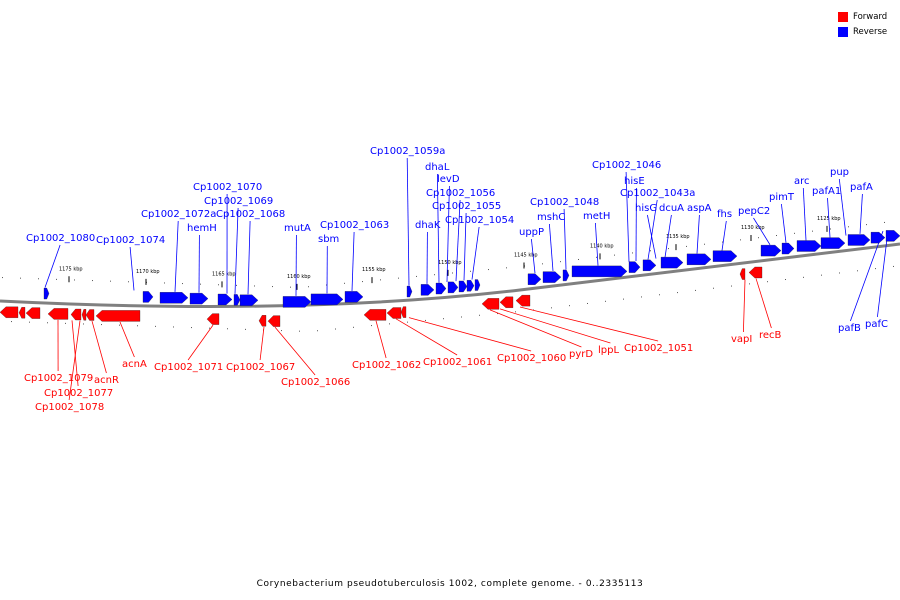  Describe the element at coordinates (843, 16) in the screenshot. I see `legend-forward-swatch` at that location.